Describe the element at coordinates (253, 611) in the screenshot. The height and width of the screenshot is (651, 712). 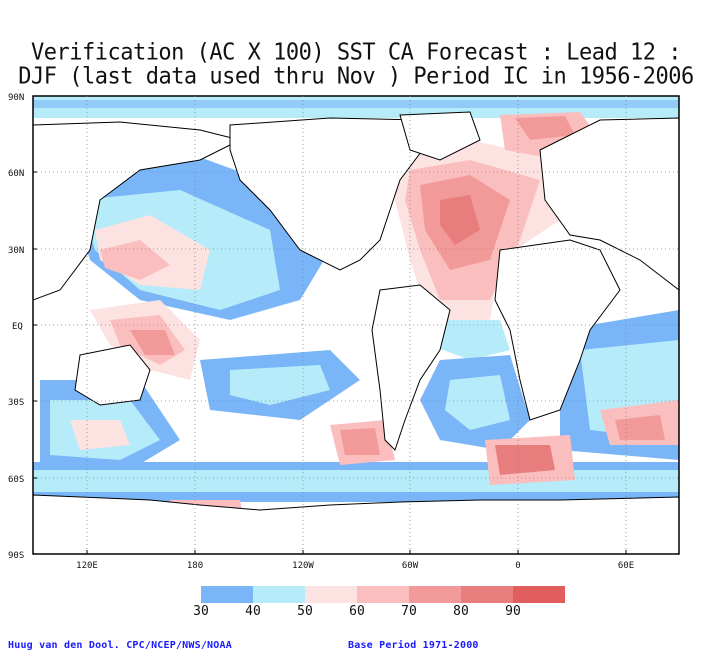
I see `legend-label-40: 40` at that location.